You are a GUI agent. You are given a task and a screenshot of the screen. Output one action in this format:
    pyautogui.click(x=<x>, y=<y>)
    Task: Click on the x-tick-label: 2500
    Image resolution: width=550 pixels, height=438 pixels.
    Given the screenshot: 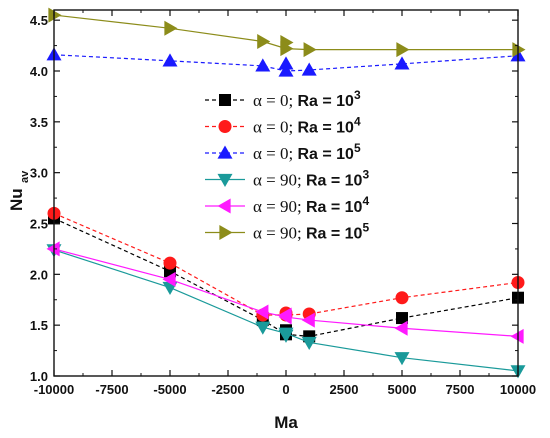 What is the action you would take?
    pyautogui.click(x=344, y=389)
    